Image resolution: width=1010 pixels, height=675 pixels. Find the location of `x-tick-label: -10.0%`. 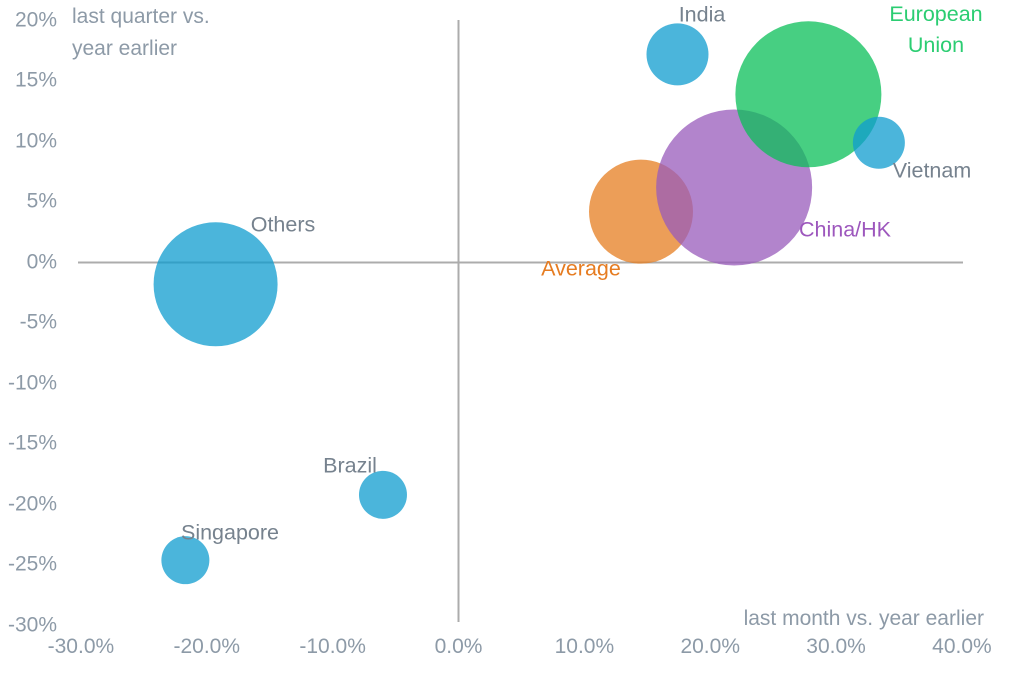

x-tick-label: -10.0% is located at coordinates (332, 646).